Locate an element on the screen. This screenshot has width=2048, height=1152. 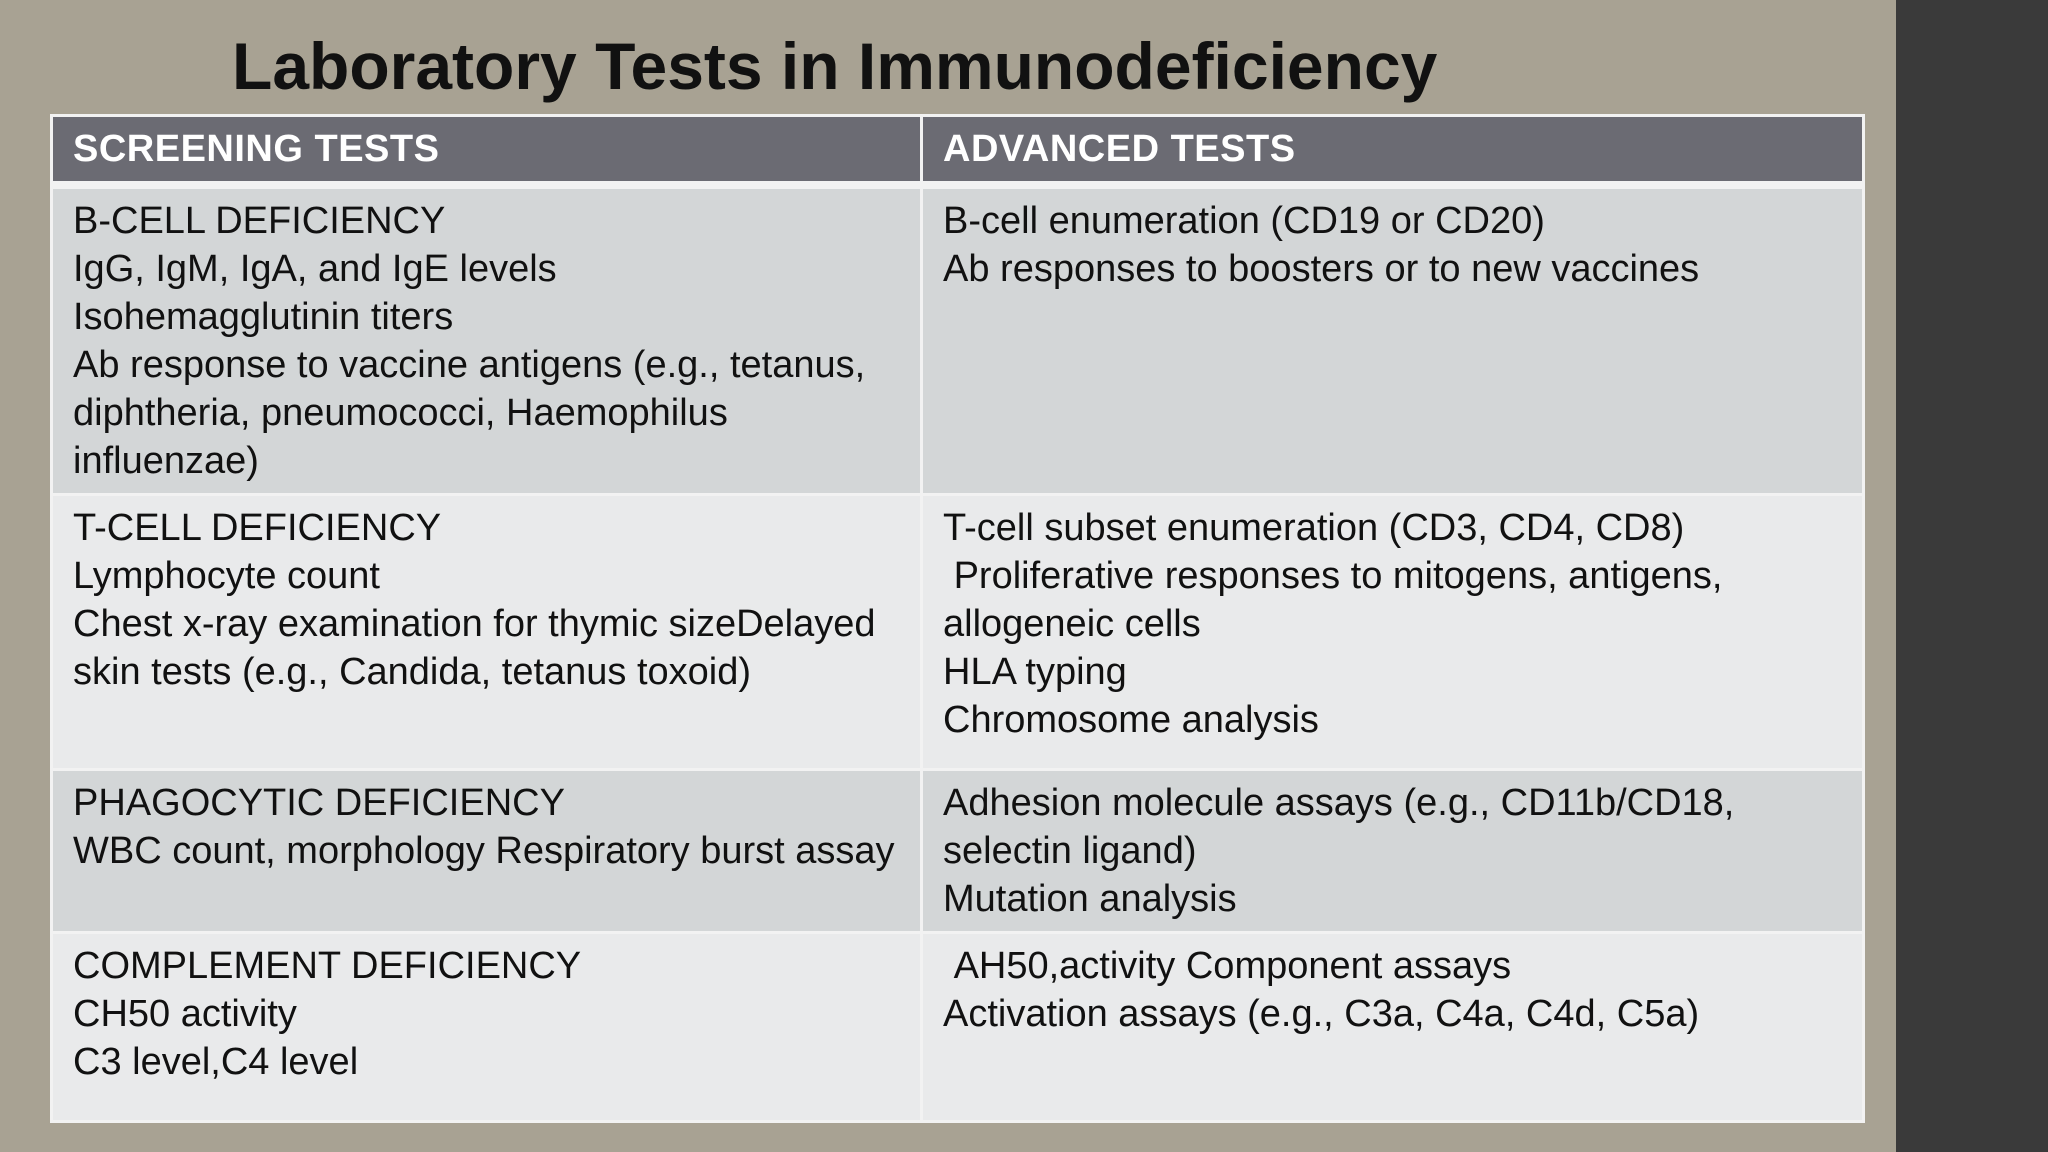
table-header-row: SCREENING TESTS ADVANCED TESTS is located at coordinates (957, 151).